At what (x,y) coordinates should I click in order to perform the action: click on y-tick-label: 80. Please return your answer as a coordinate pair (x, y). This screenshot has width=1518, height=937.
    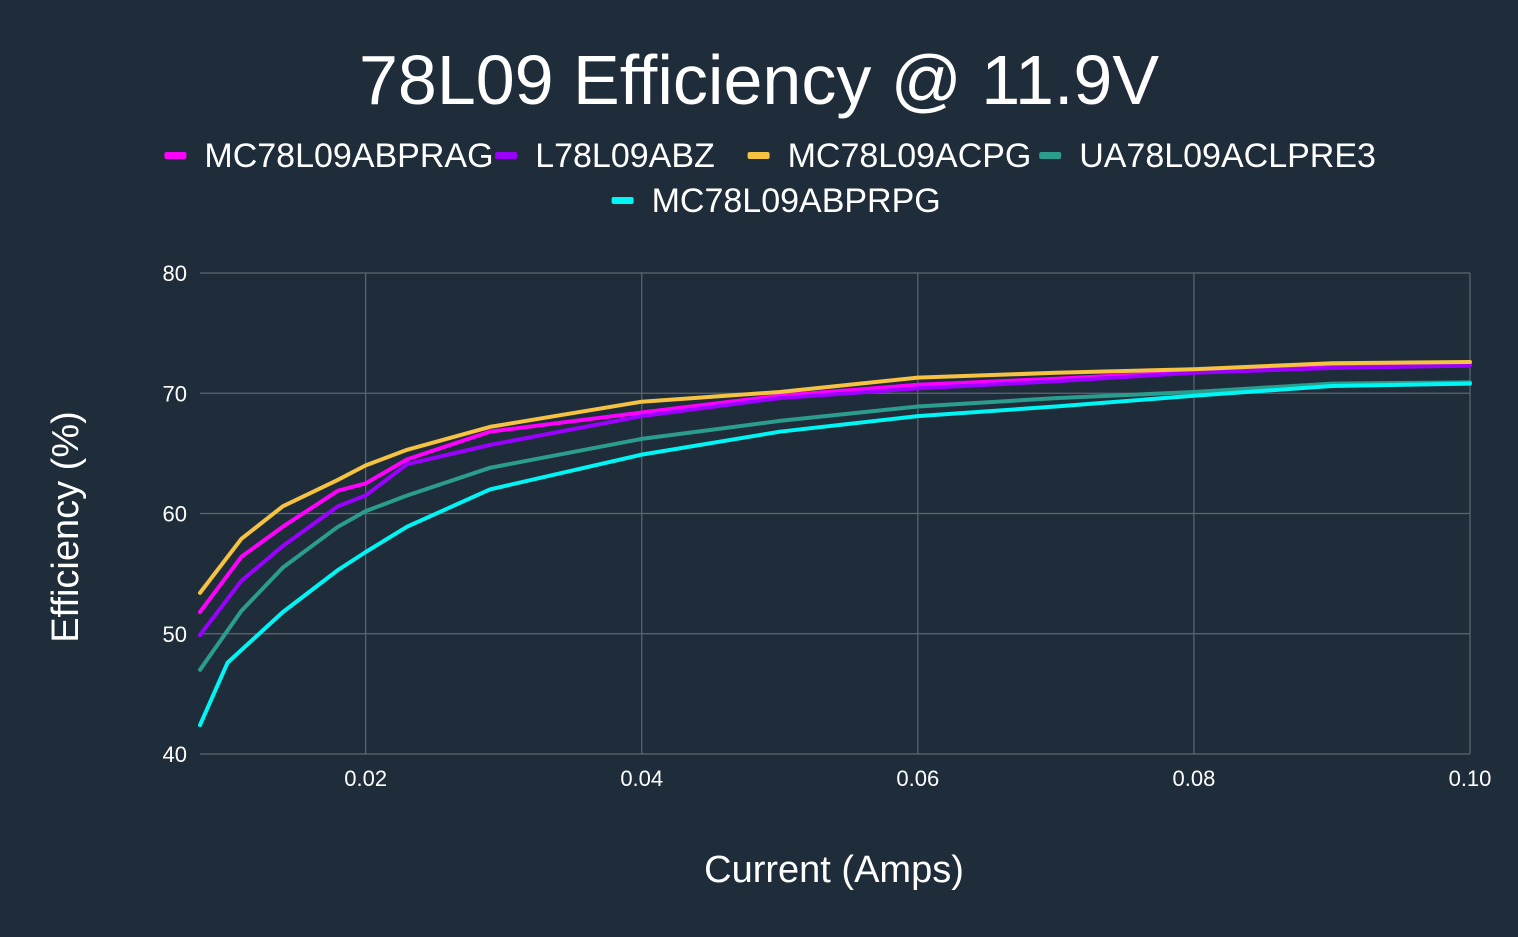
    Looking at the image, I should click on (175, 273).